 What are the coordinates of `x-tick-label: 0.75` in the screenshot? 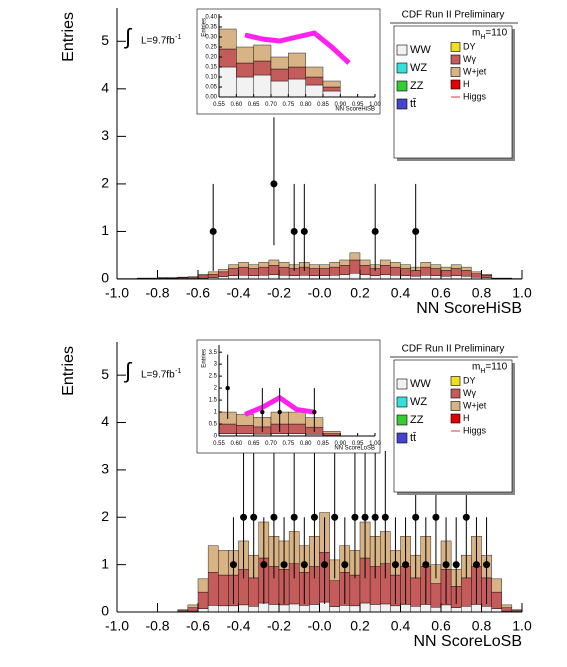 It's located at (288, 444).